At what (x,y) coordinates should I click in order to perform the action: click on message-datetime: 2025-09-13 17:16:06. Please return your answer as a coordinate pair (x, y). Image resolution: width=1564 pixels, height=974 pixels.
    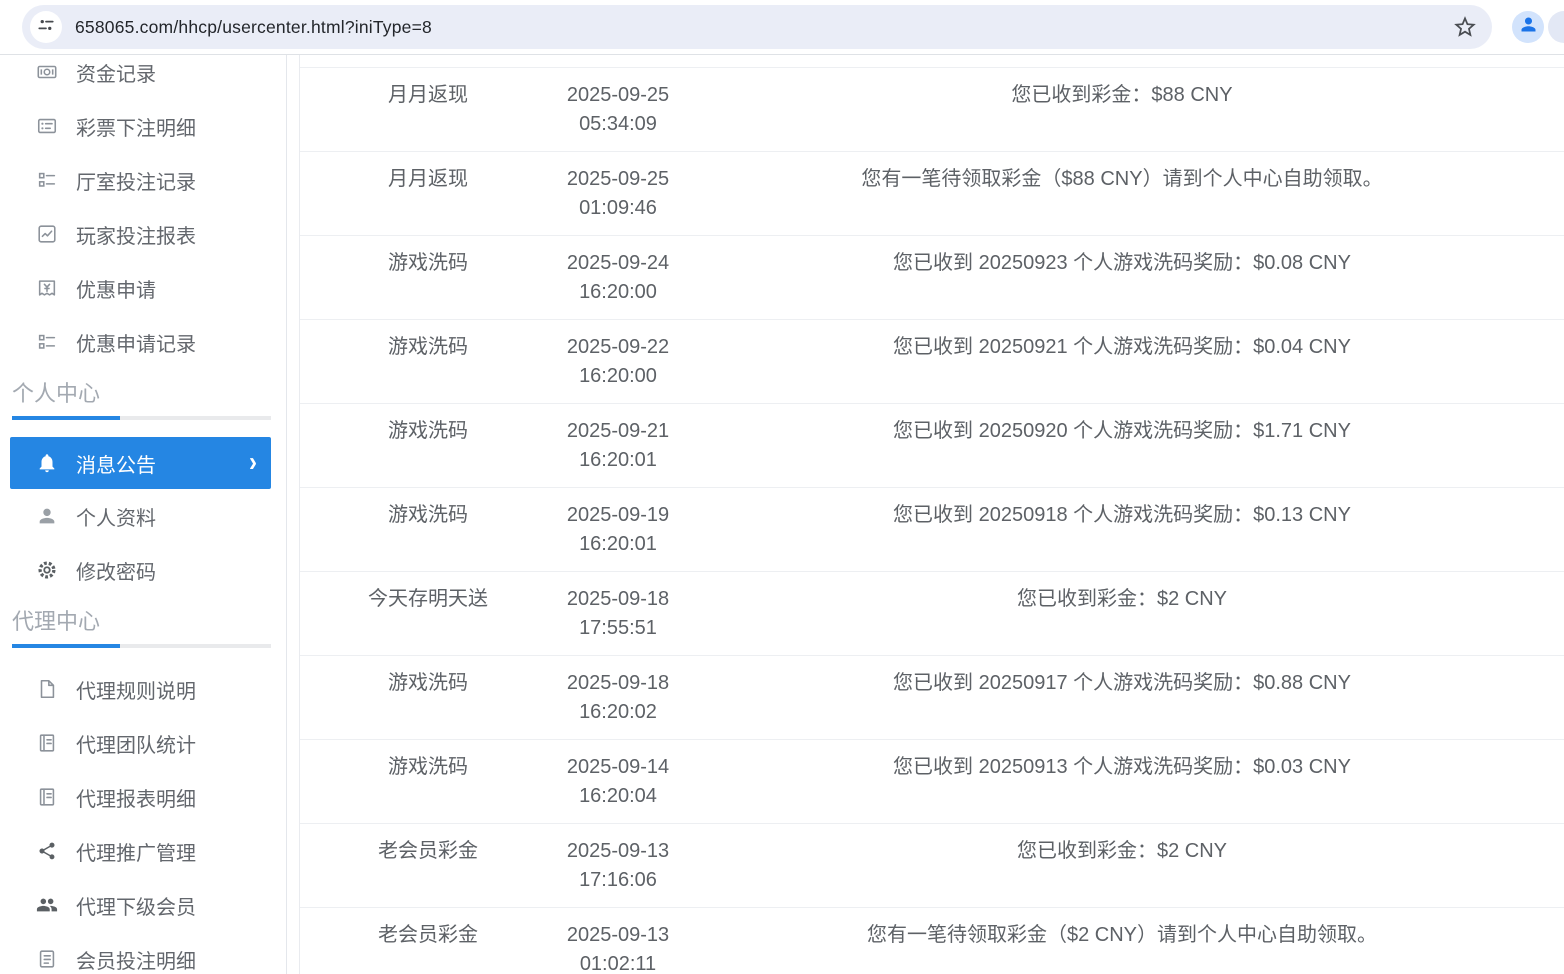
    Looking at the image, I should click on (618, 872).